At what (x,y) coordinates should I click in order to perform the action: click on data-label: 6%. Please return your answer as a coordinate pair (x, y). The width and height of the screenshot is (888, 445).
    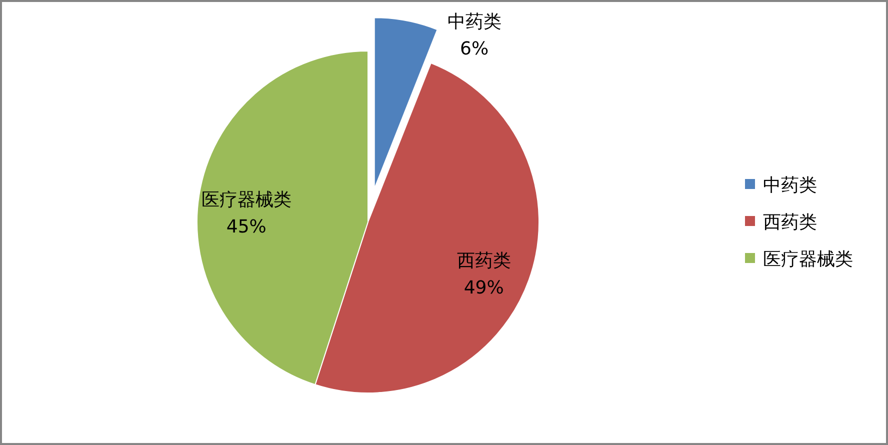
    Looking at the image, I should click on (474, 49).